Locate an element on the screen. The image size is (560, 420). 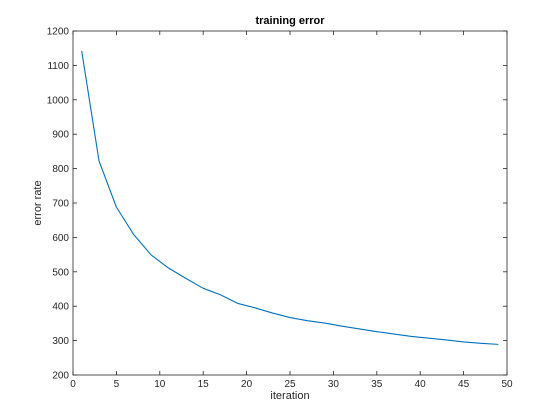
x-tick-label: 40 is located at coordinates (421, 384).